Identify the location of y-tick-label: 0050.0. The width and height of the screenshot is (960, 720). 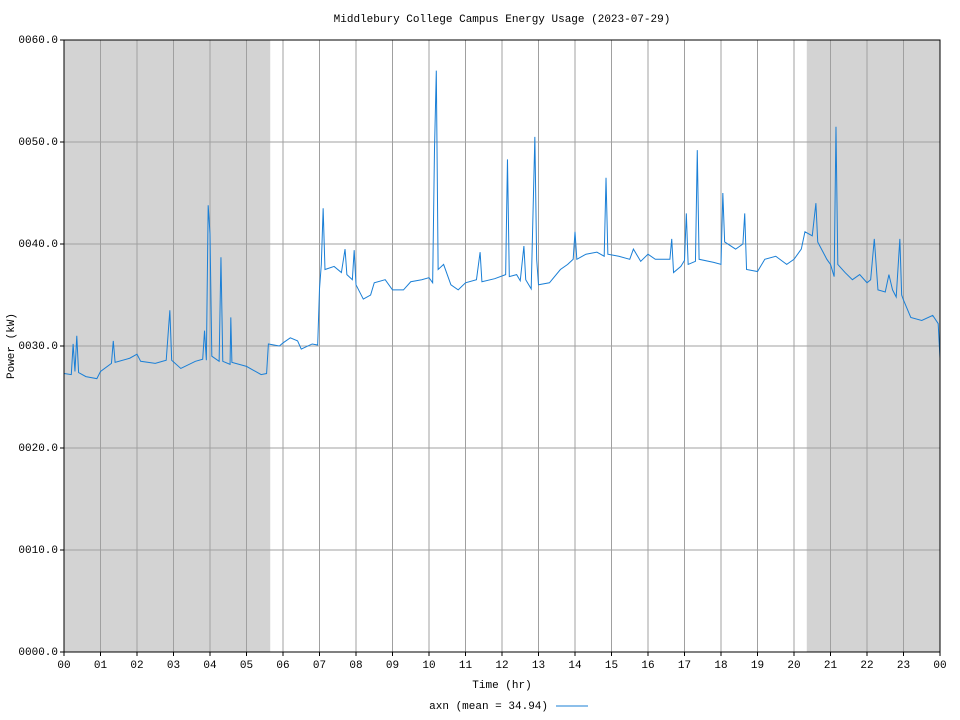
(38, 143).